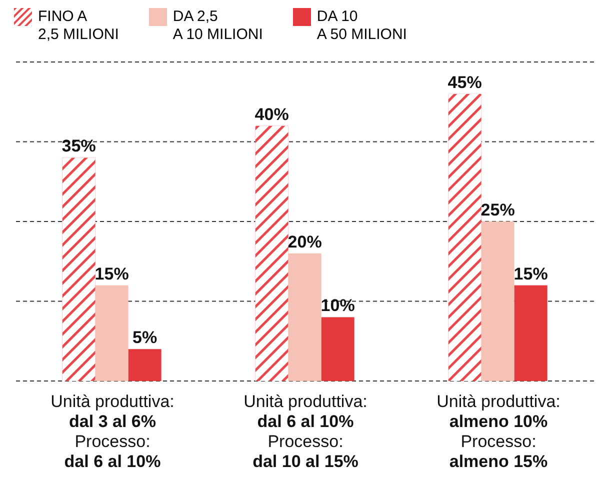 The image size is (611, 489). What do you see at coordinates (112, 431) in the screenshot?
I see `x-tick-label: Unità produttiva: dal 3 al 6% Processo: dal 6 al 10%` at bounding box center [112, 431].